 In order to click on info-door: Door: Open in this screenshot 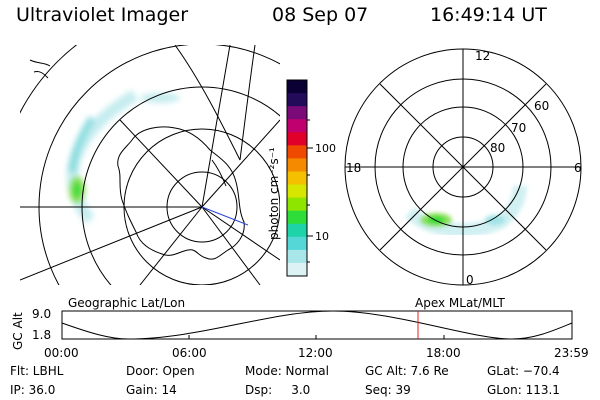, I will do `click(160, 371)`.